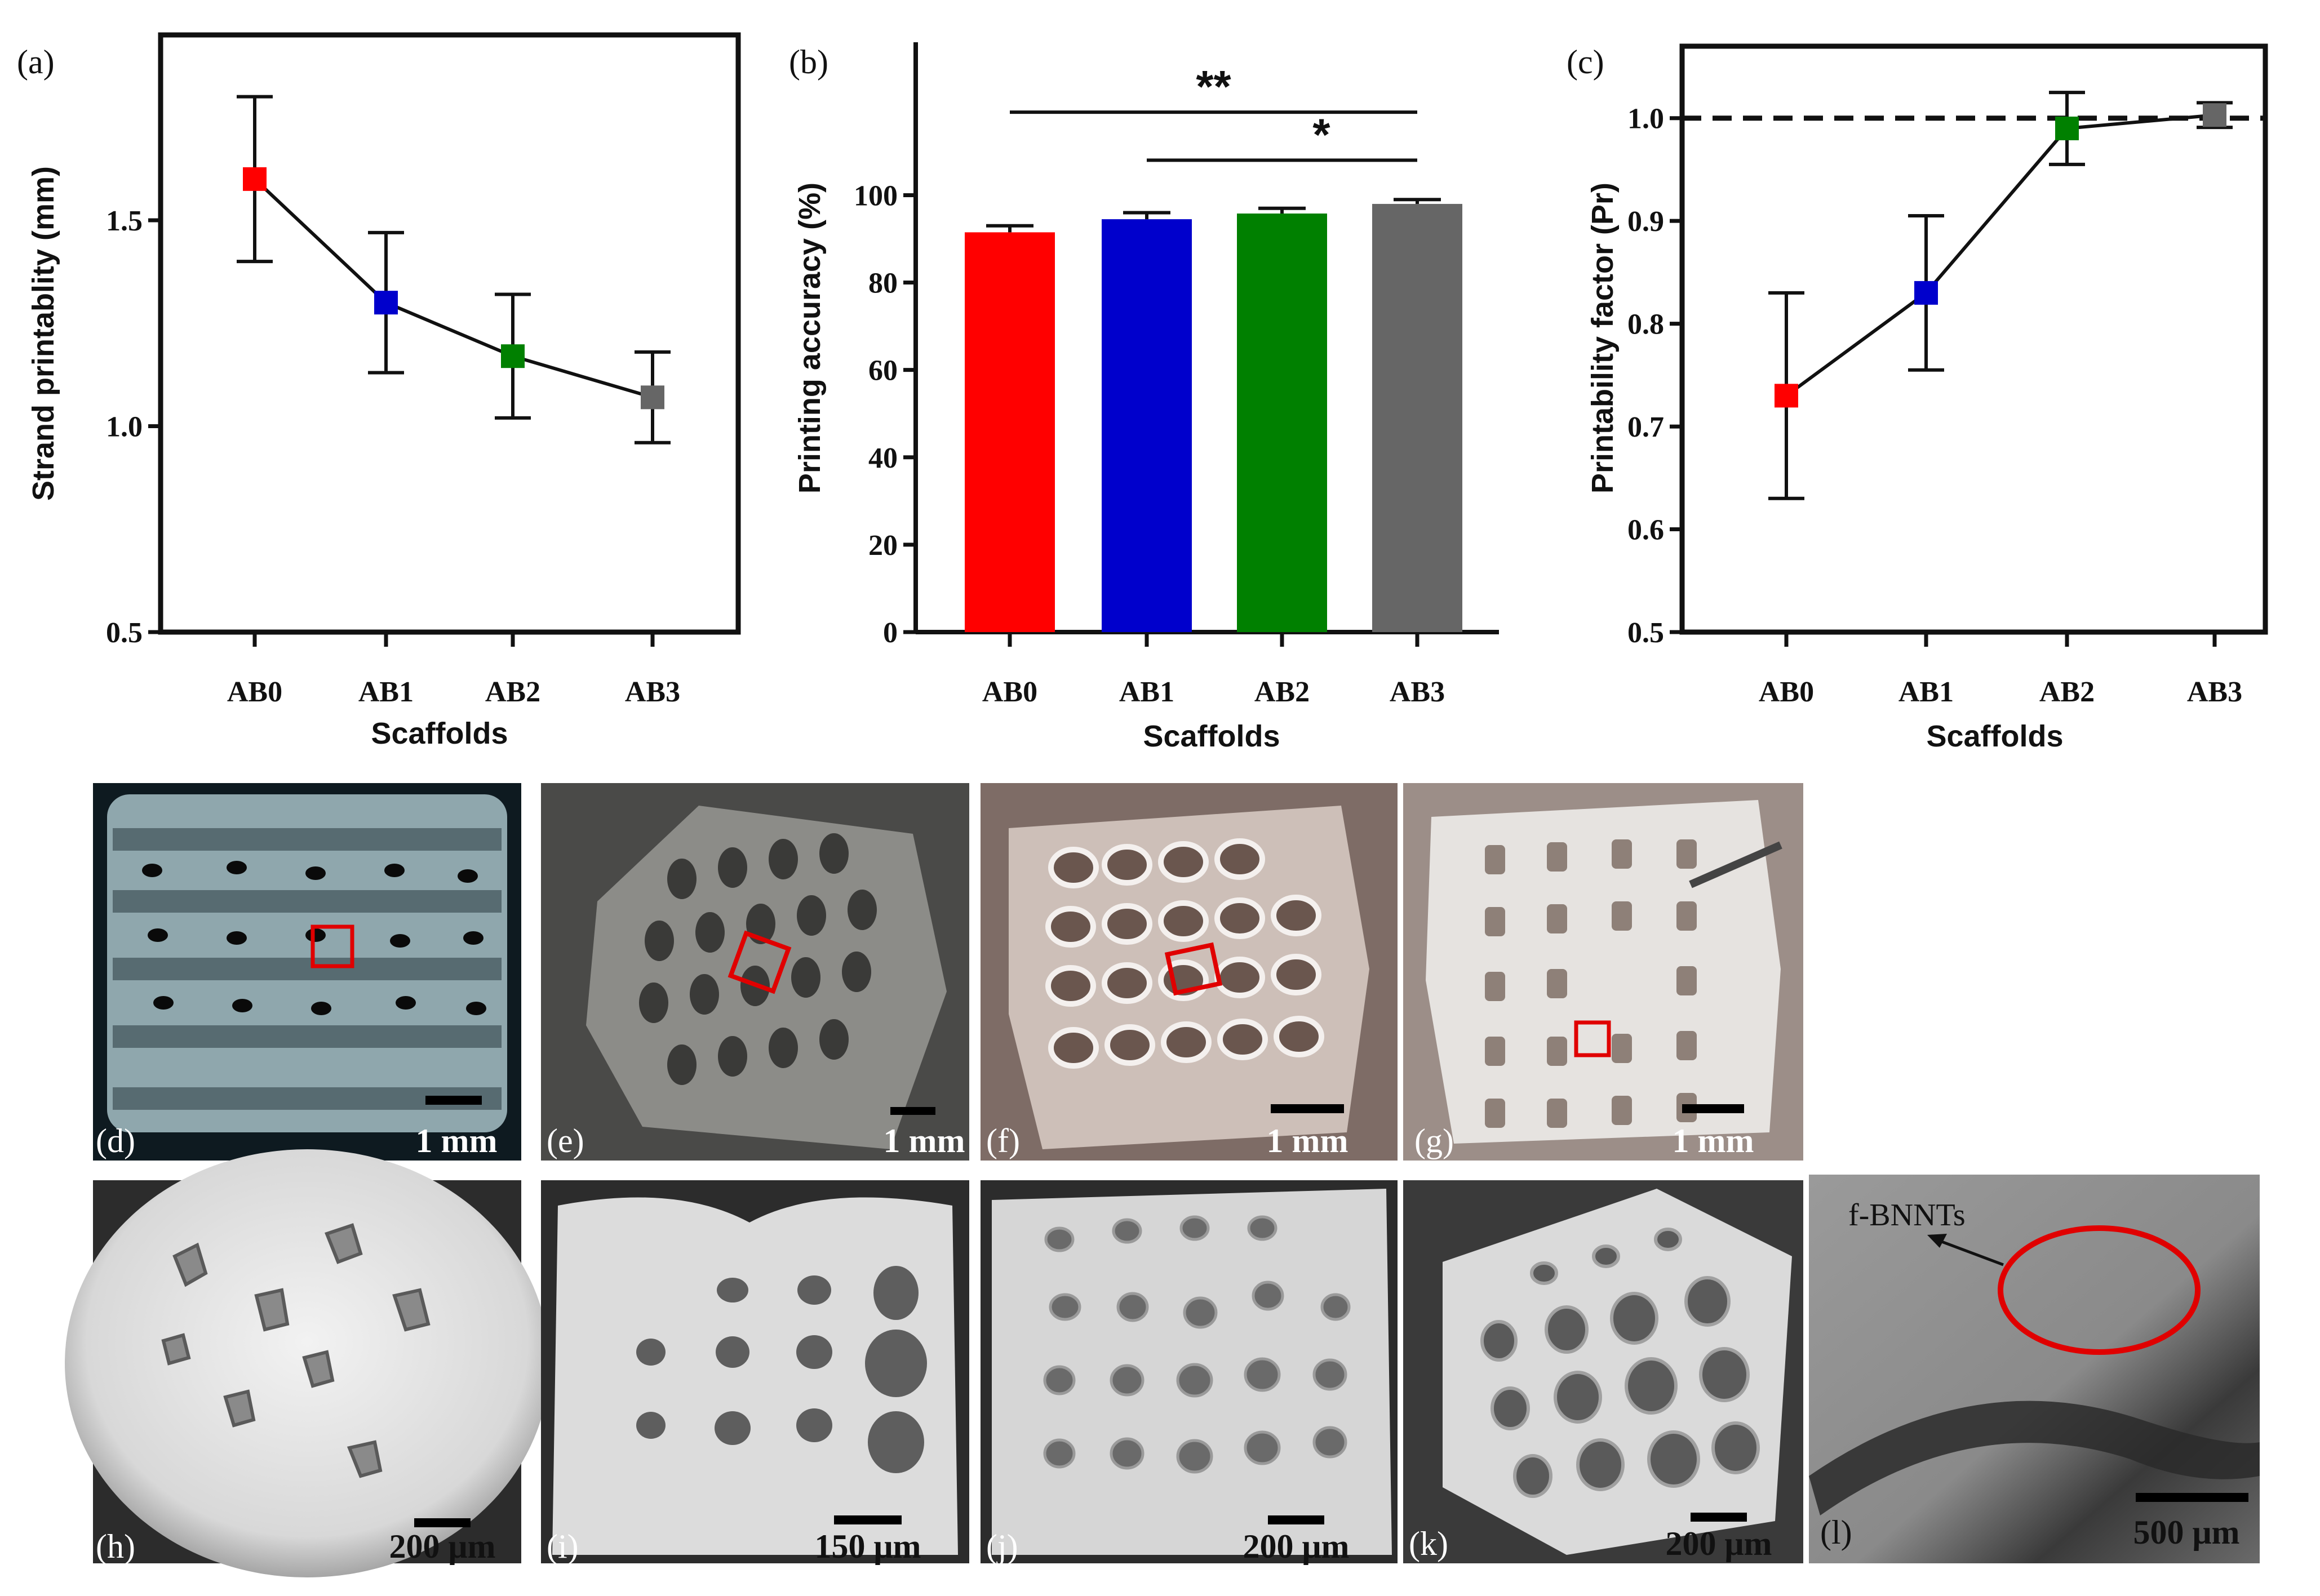 The height and width of the screenshot is (1596, 2320). Describe the element at coordinates (2000, 255) in the screenshot. I see `series-line-c` at that location.